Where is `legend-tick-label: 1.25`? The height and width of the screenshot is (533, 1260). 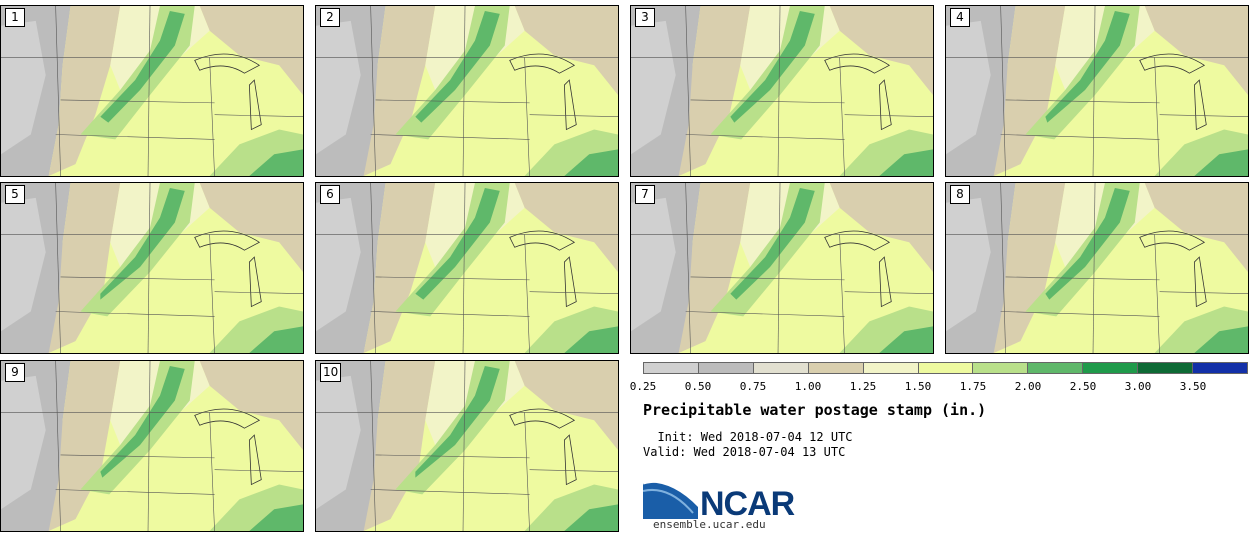
legend-tick-label: 1.25 is located at coordinates (863, 386).